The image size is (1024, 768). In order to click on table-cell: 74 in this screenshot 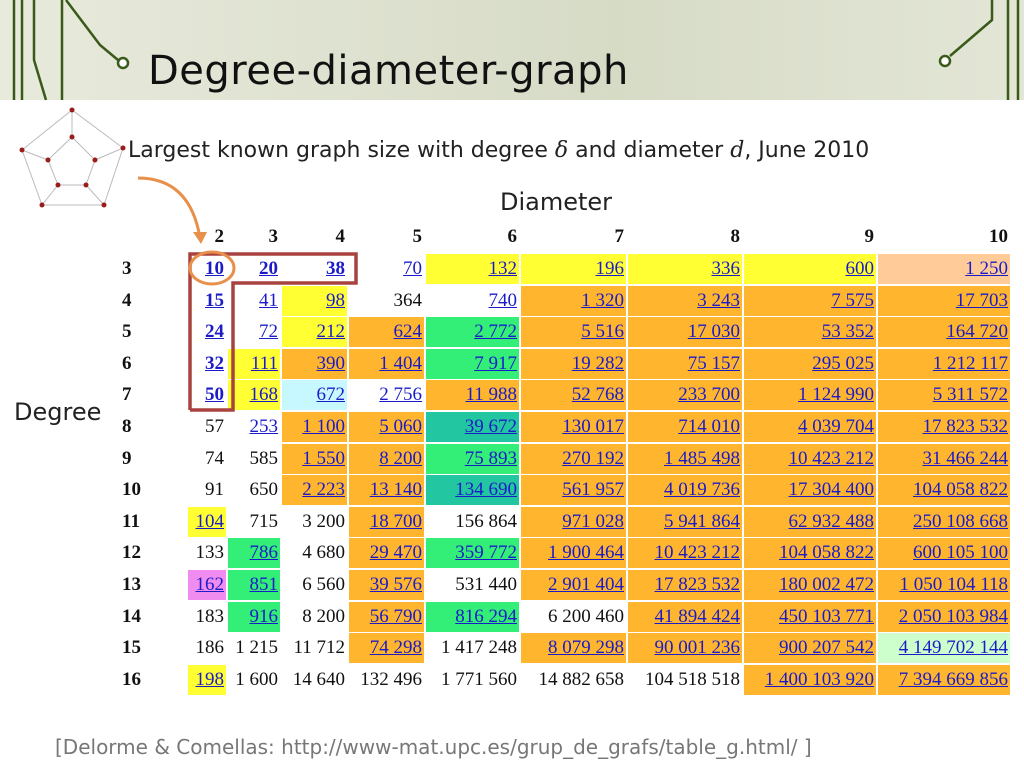, I will do `click(214, 458)`.